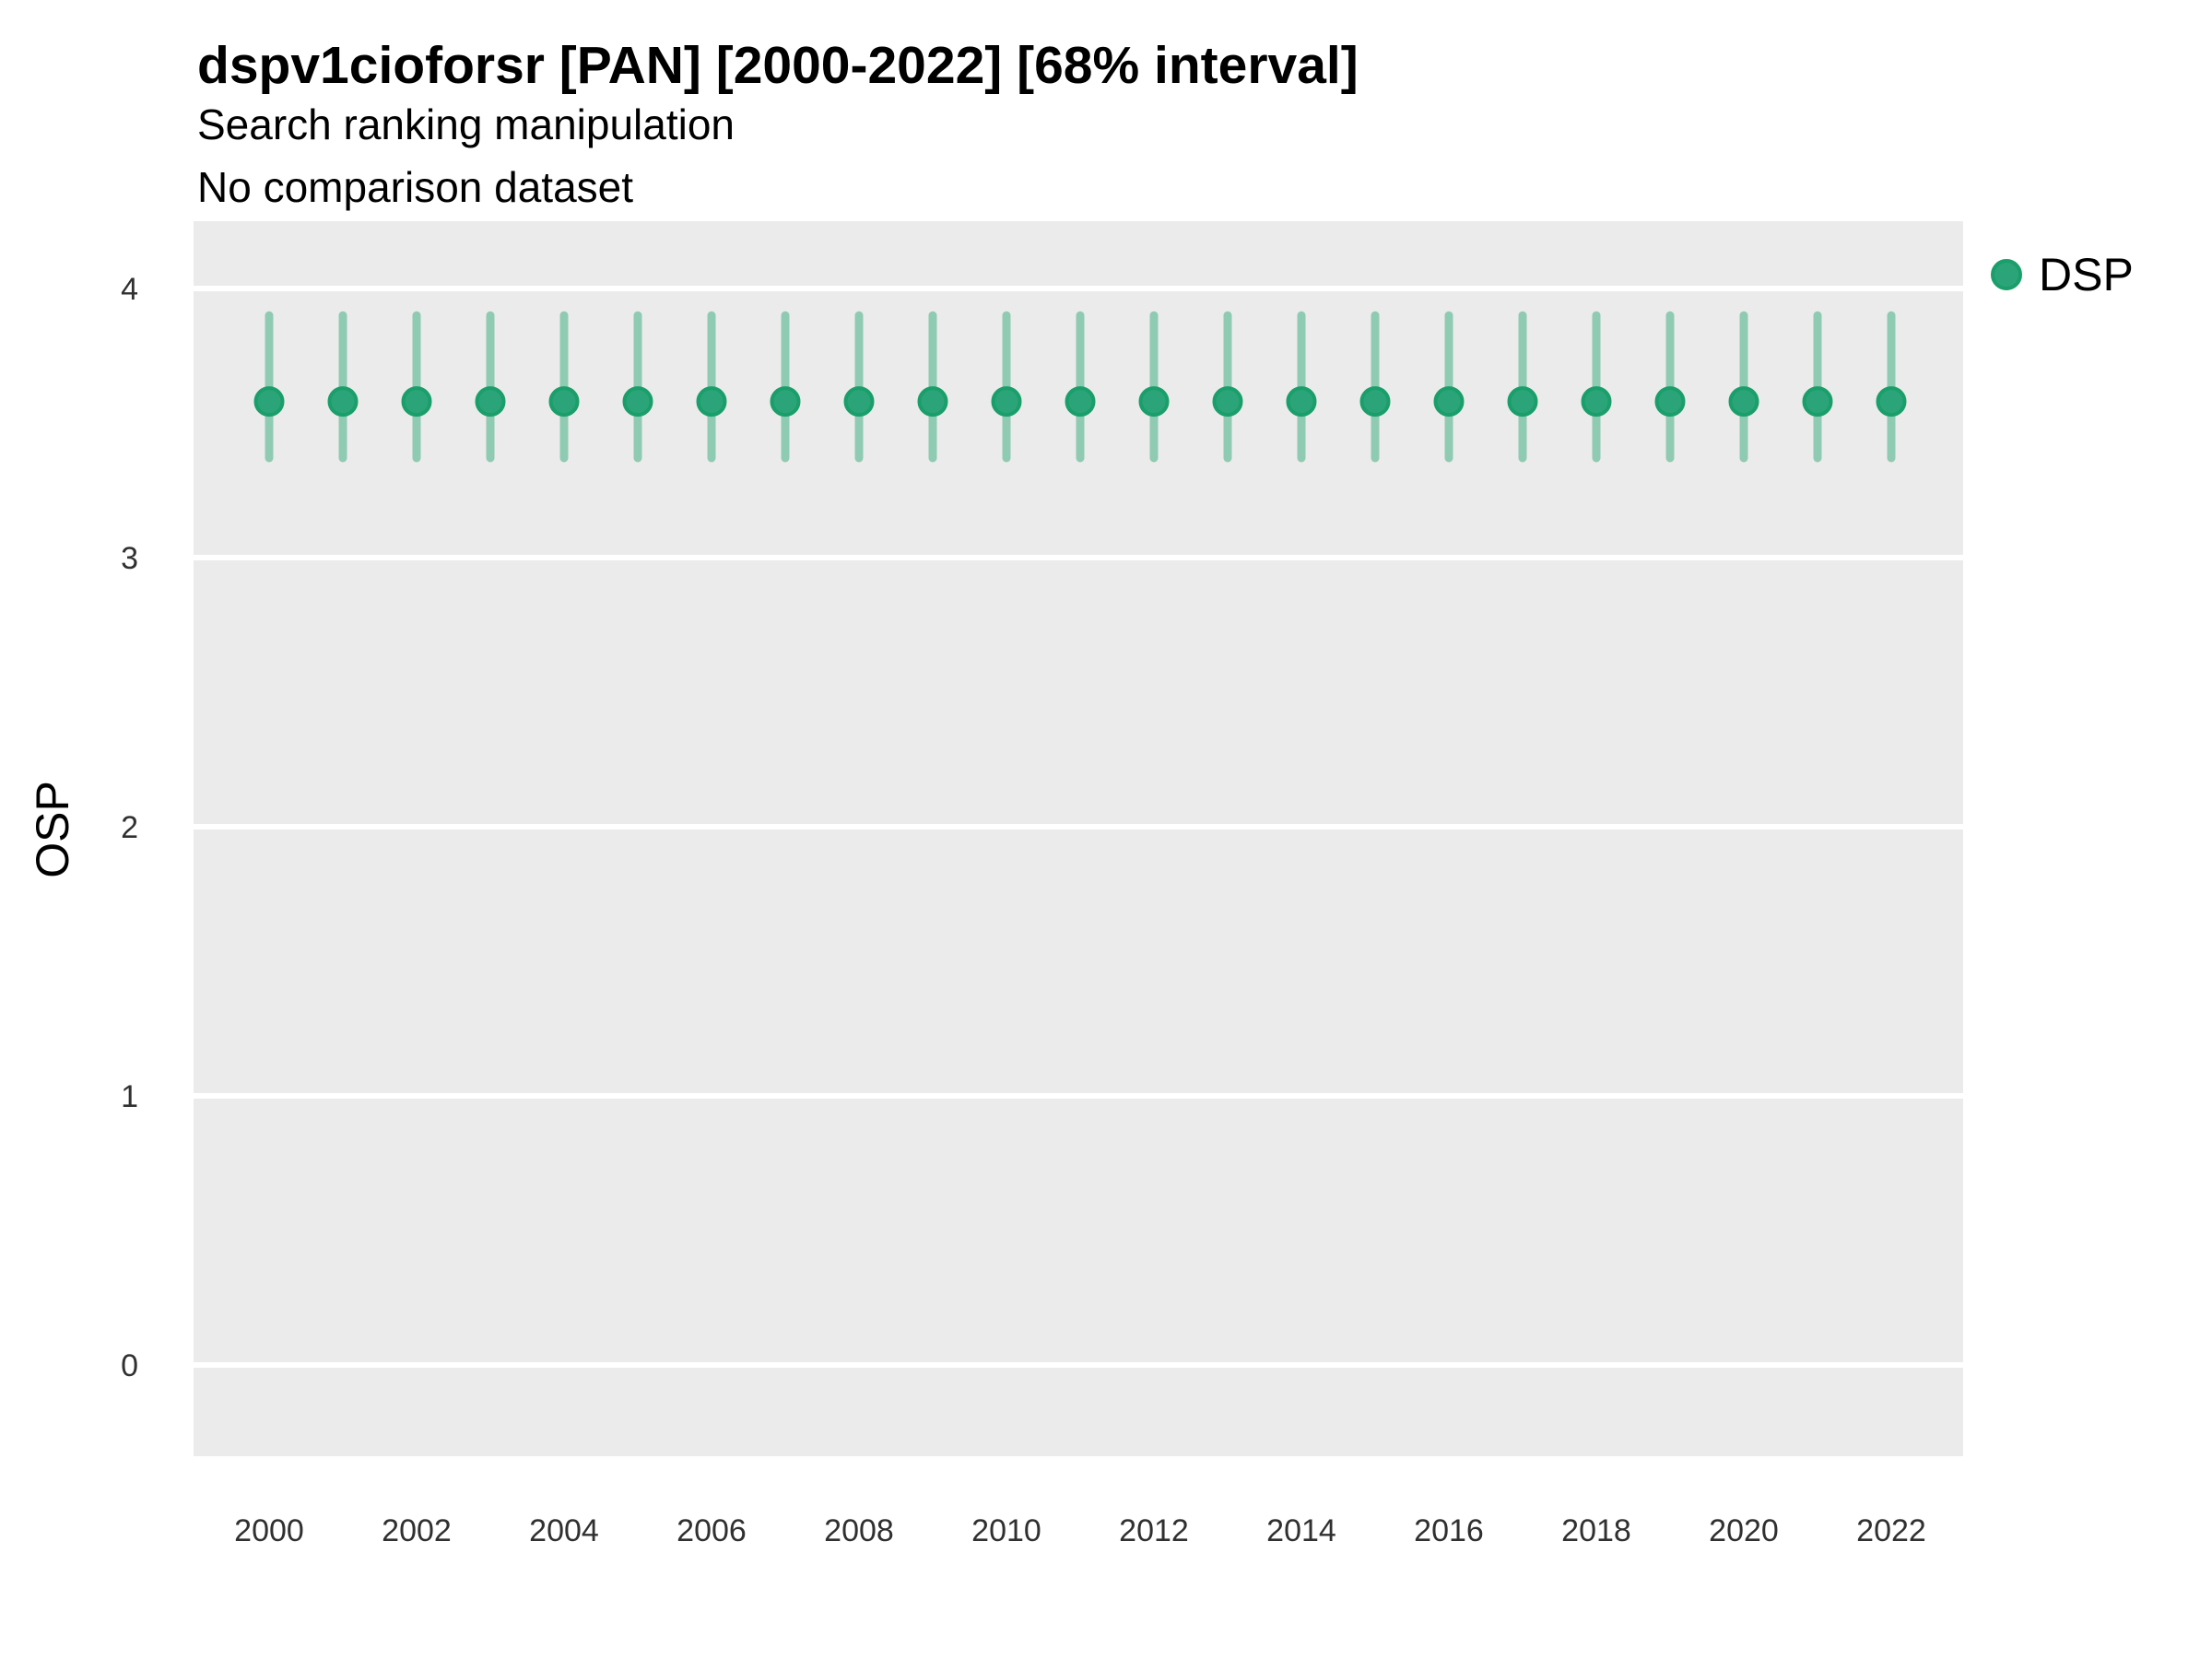 This screenshot has width=2212, height=1659. I want to click on data-point-2002, so click(416, 402).